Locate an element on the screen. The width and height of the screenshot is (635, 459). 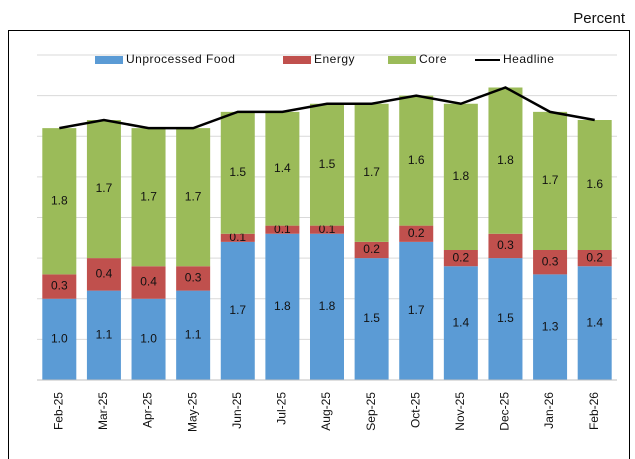
x-tick-label: Jun-25 is located at coordinates (237, 410).